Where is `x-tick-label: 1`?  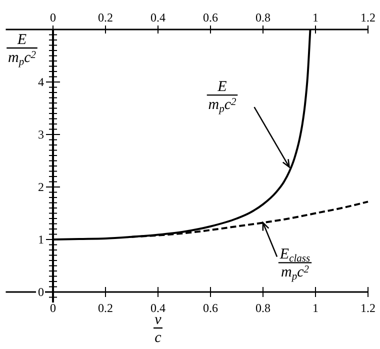
x-tick-label: 1 is located at coordinates (315, 308).